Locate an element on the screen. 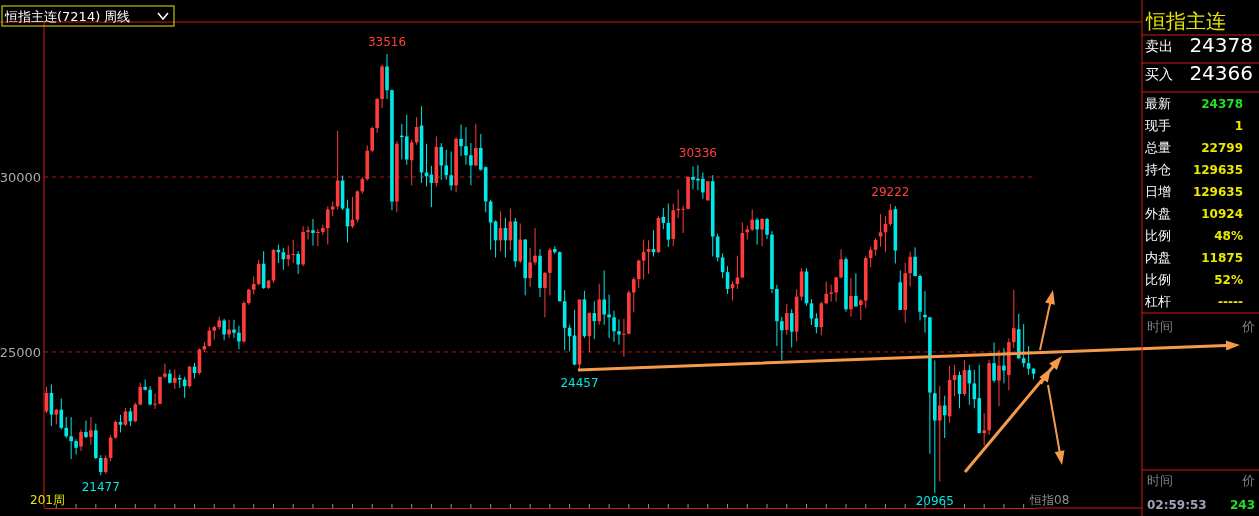 This screenshot has width=1259, height=516. text: 48% is located at coordinates (1228, 236).